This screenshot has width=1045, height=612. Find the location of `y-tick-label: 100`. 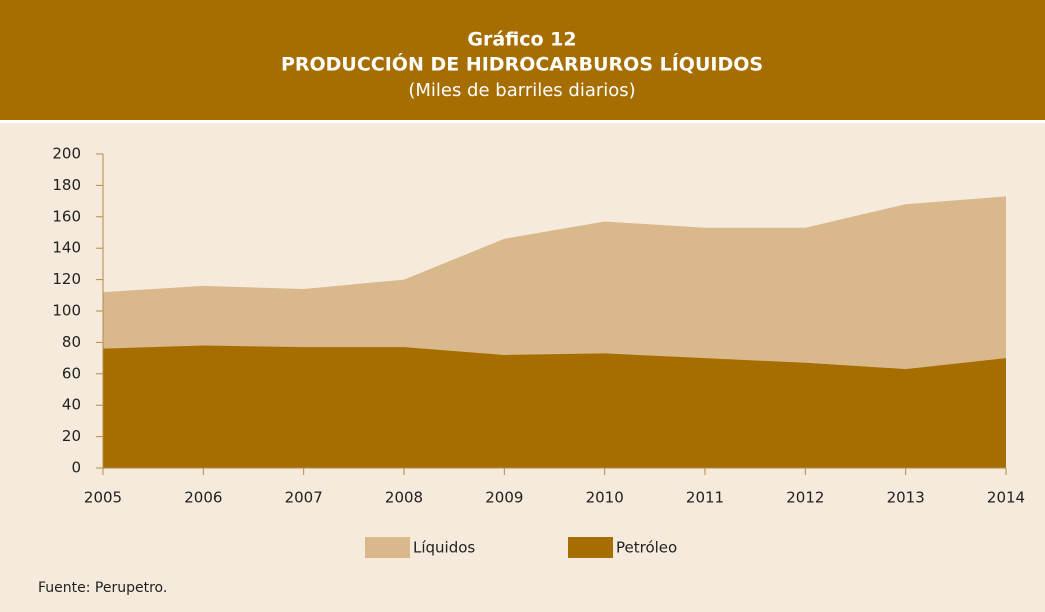

y-tick-label: 100 is located at coordinates (66, 311).